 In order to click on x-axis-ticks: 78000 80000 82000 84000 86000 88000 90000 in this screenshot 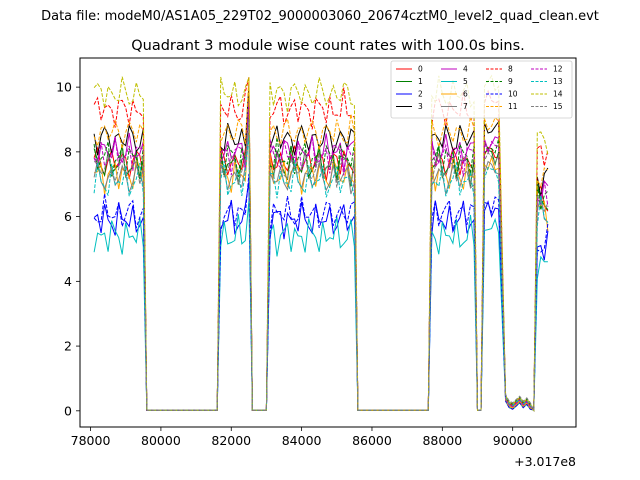, I will do `click(302, 437)`.